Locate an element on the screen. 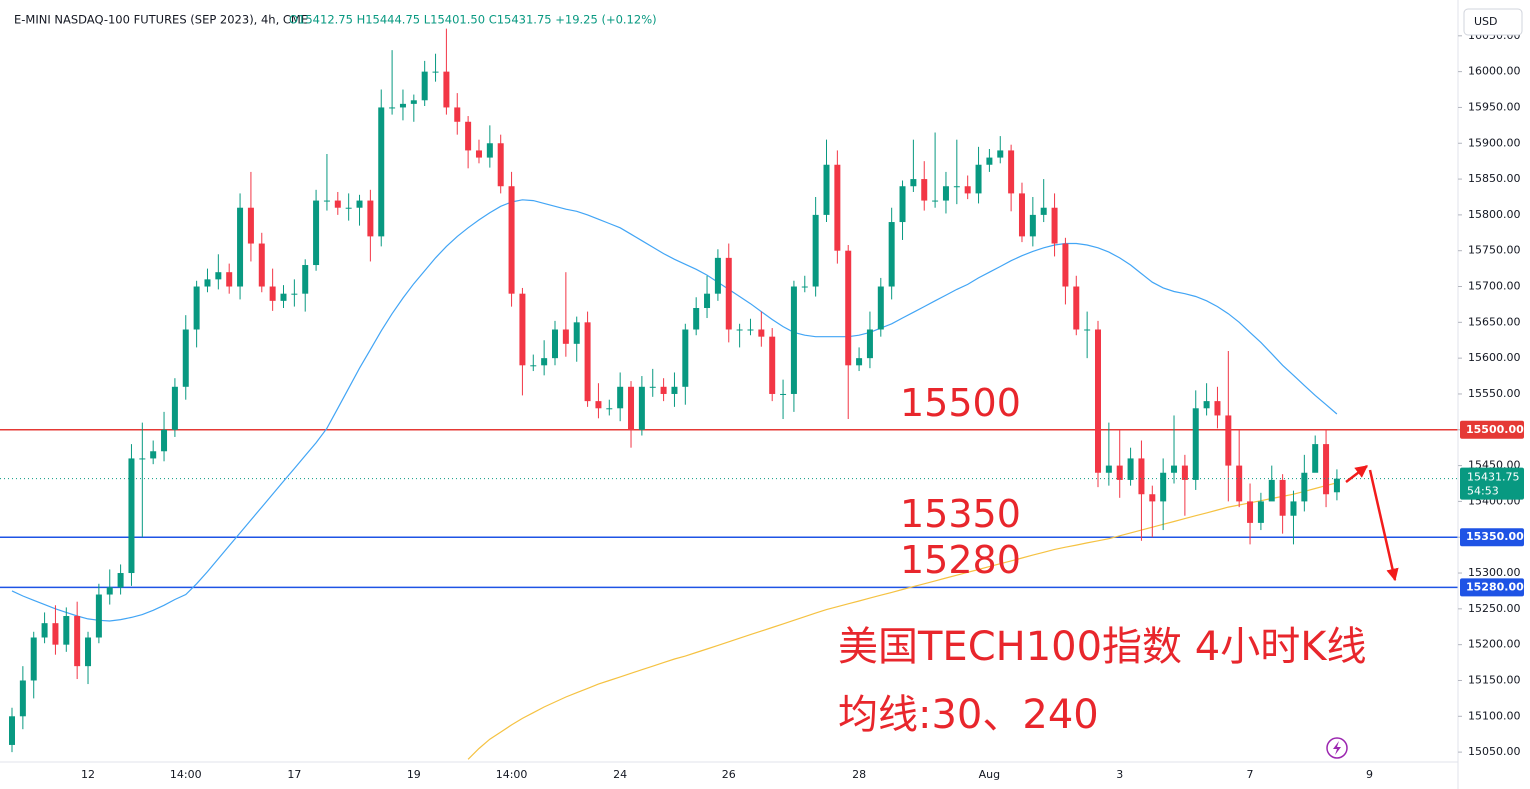  y-tick-label: 15800.00 is located at coordinates (1494, 214).